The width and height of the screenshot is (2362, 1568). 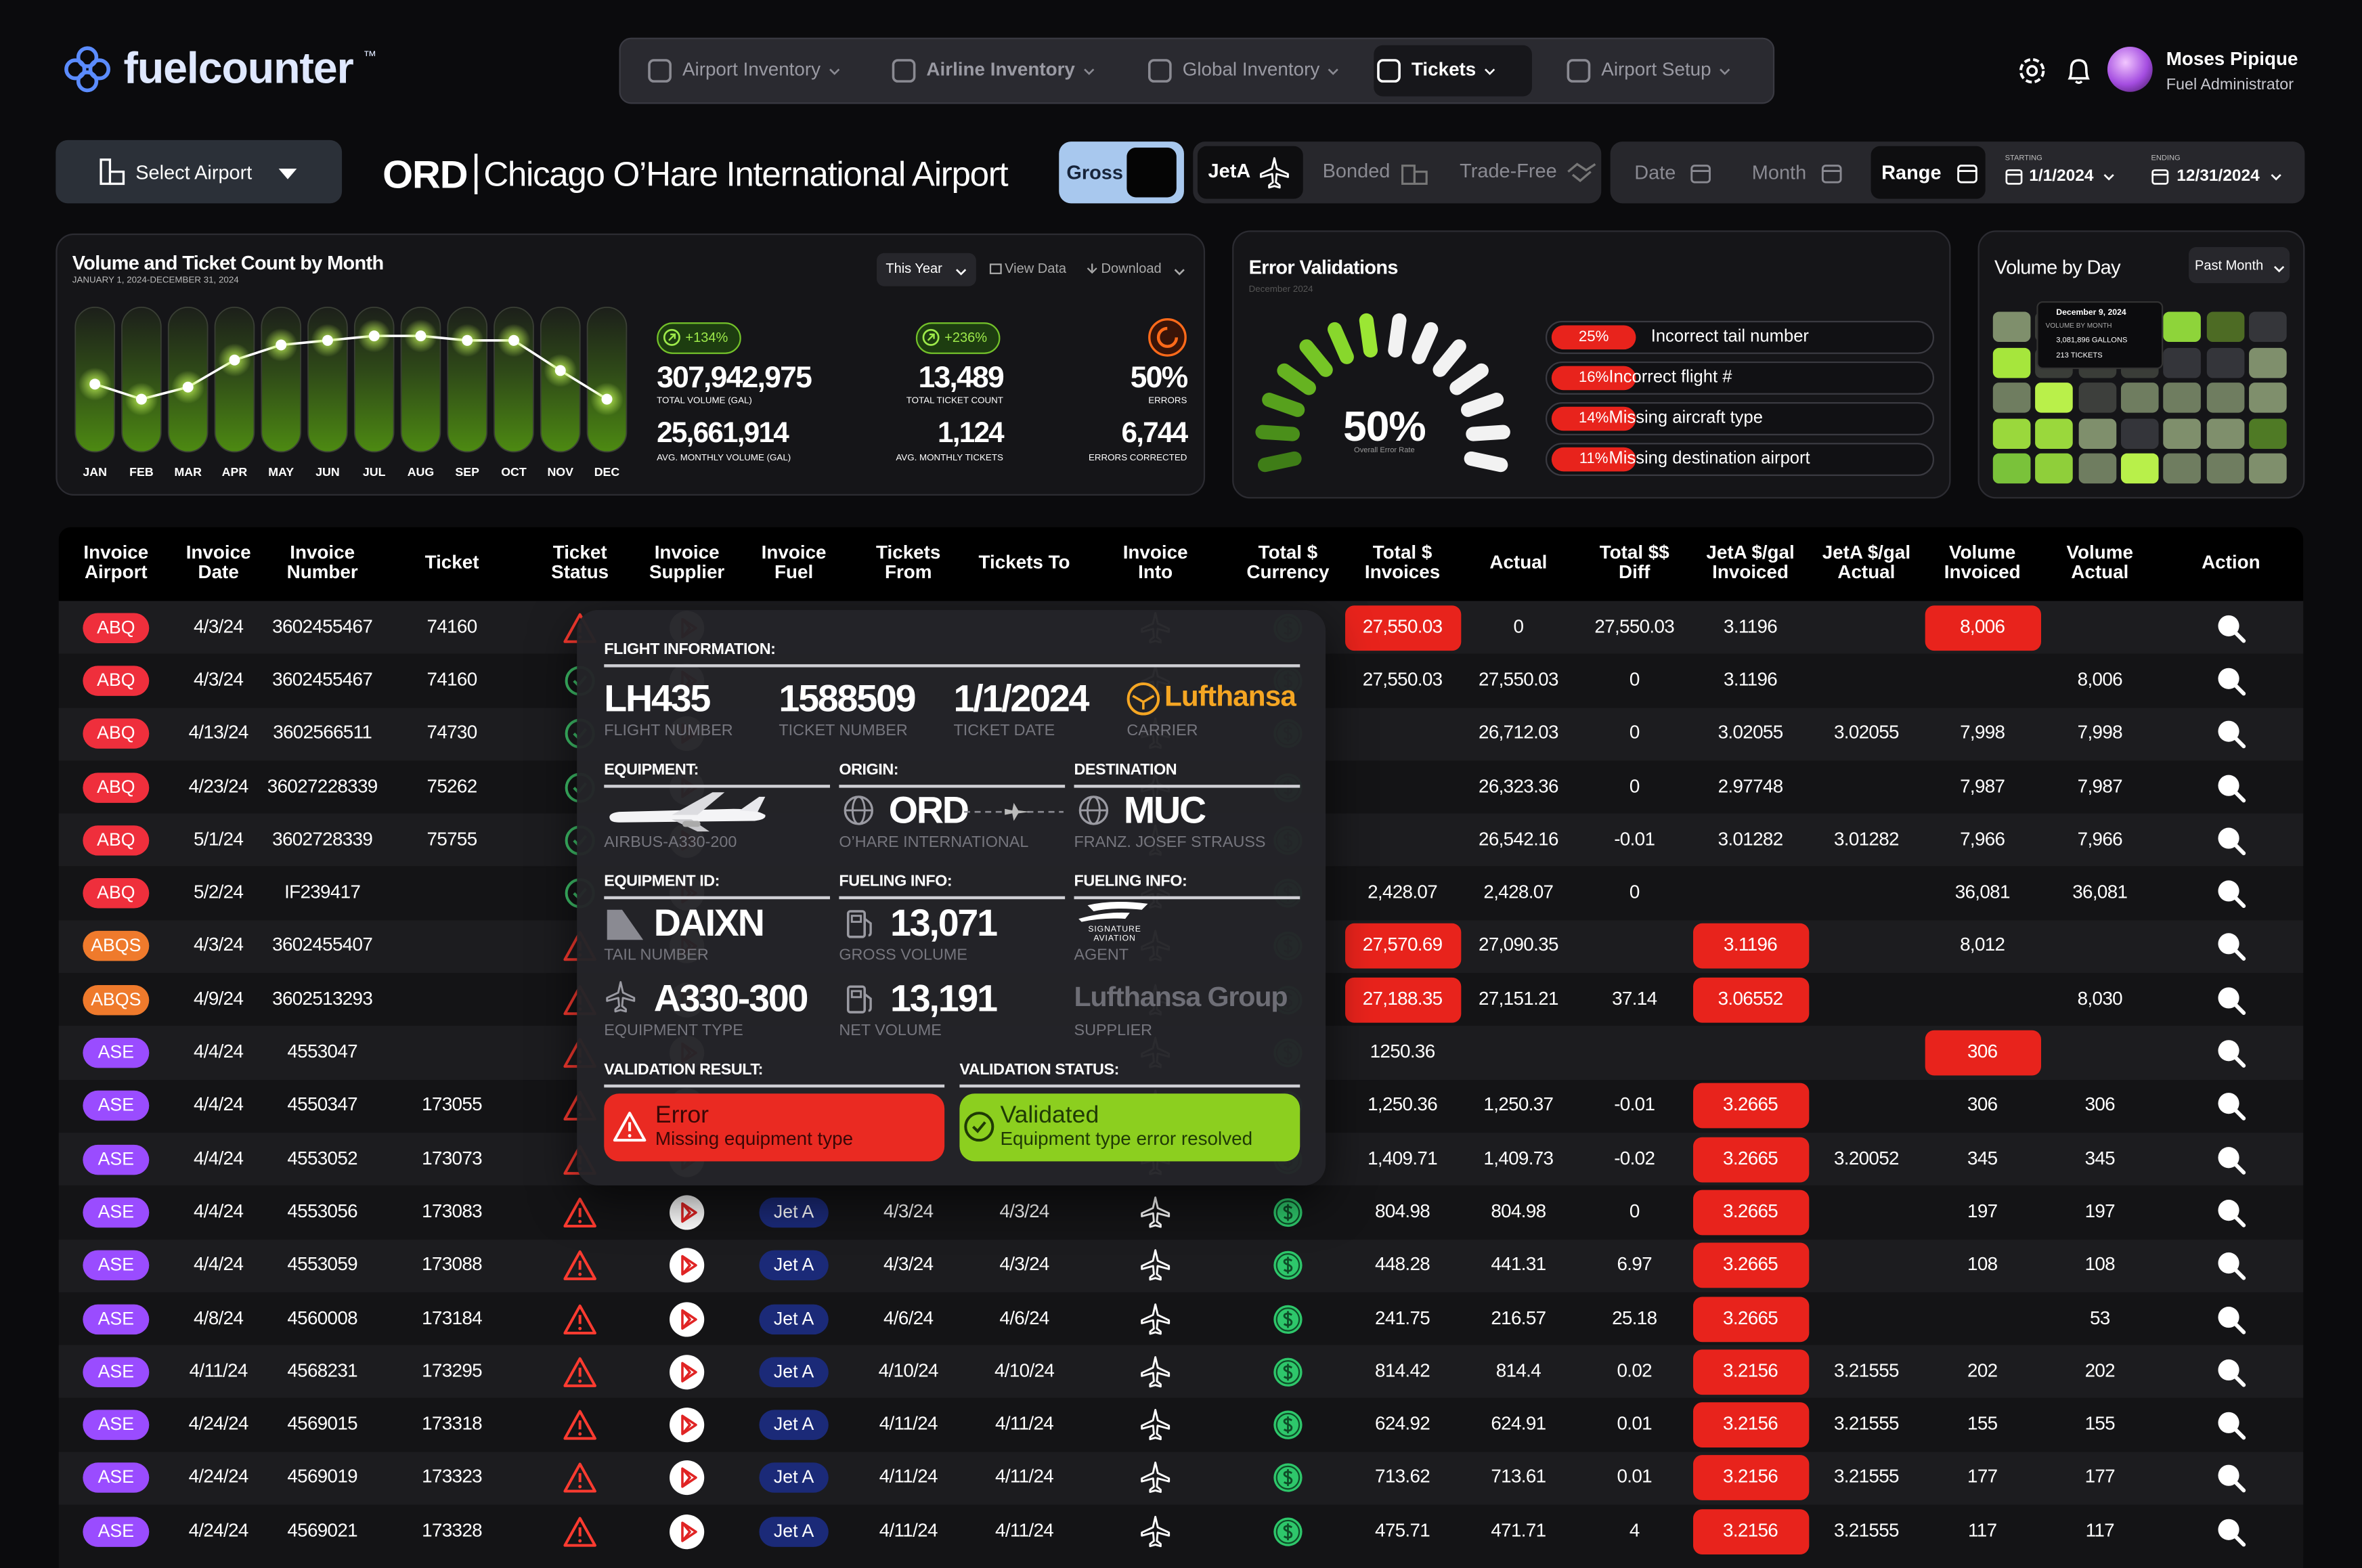 I want to click on aircraft-image, so click(x=688, y=812).